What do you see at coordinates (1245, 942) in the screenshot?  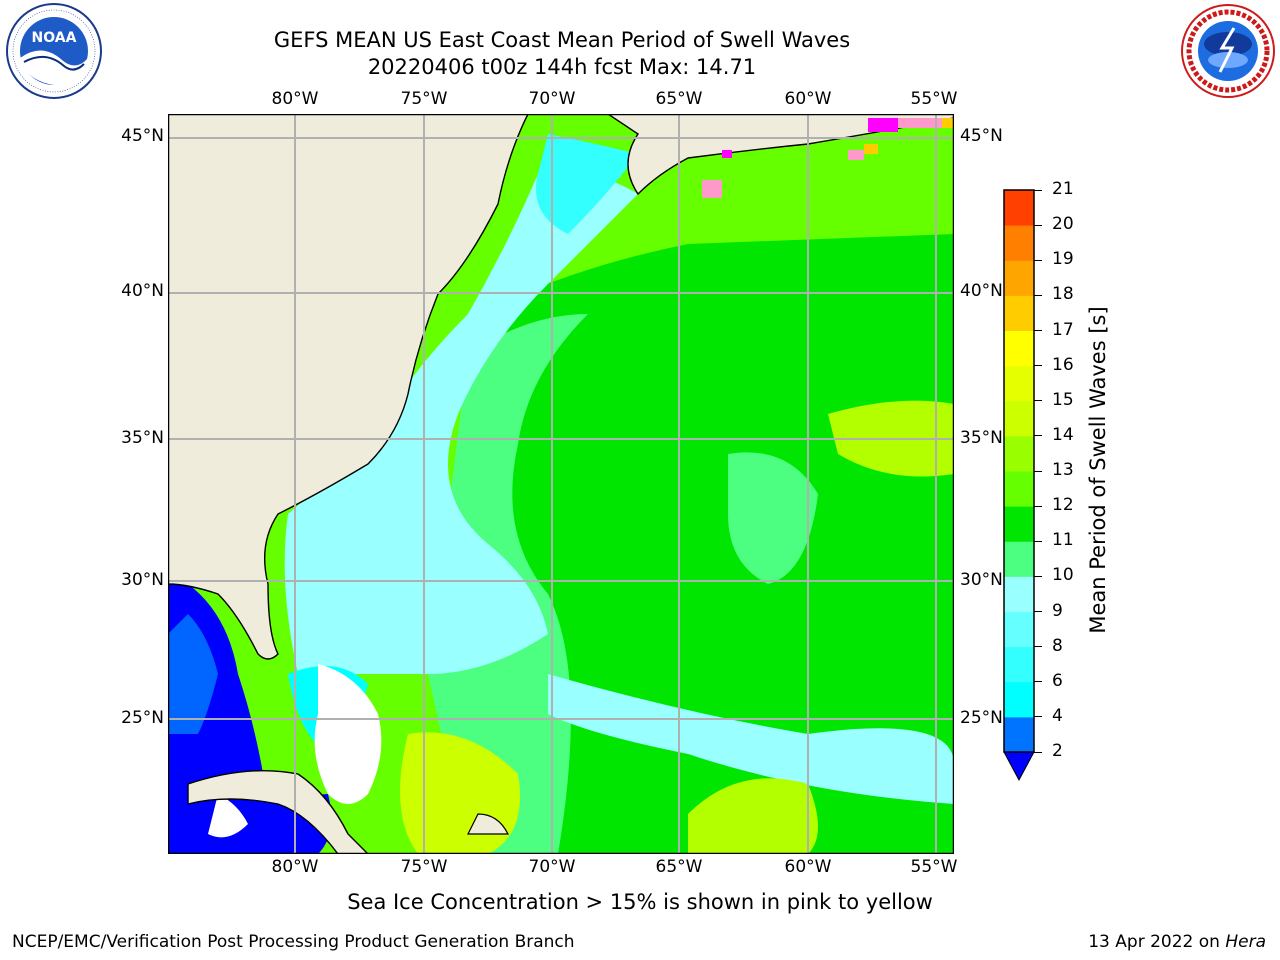 I see `machine-name: Hera` at bounding box center [1245, 942].